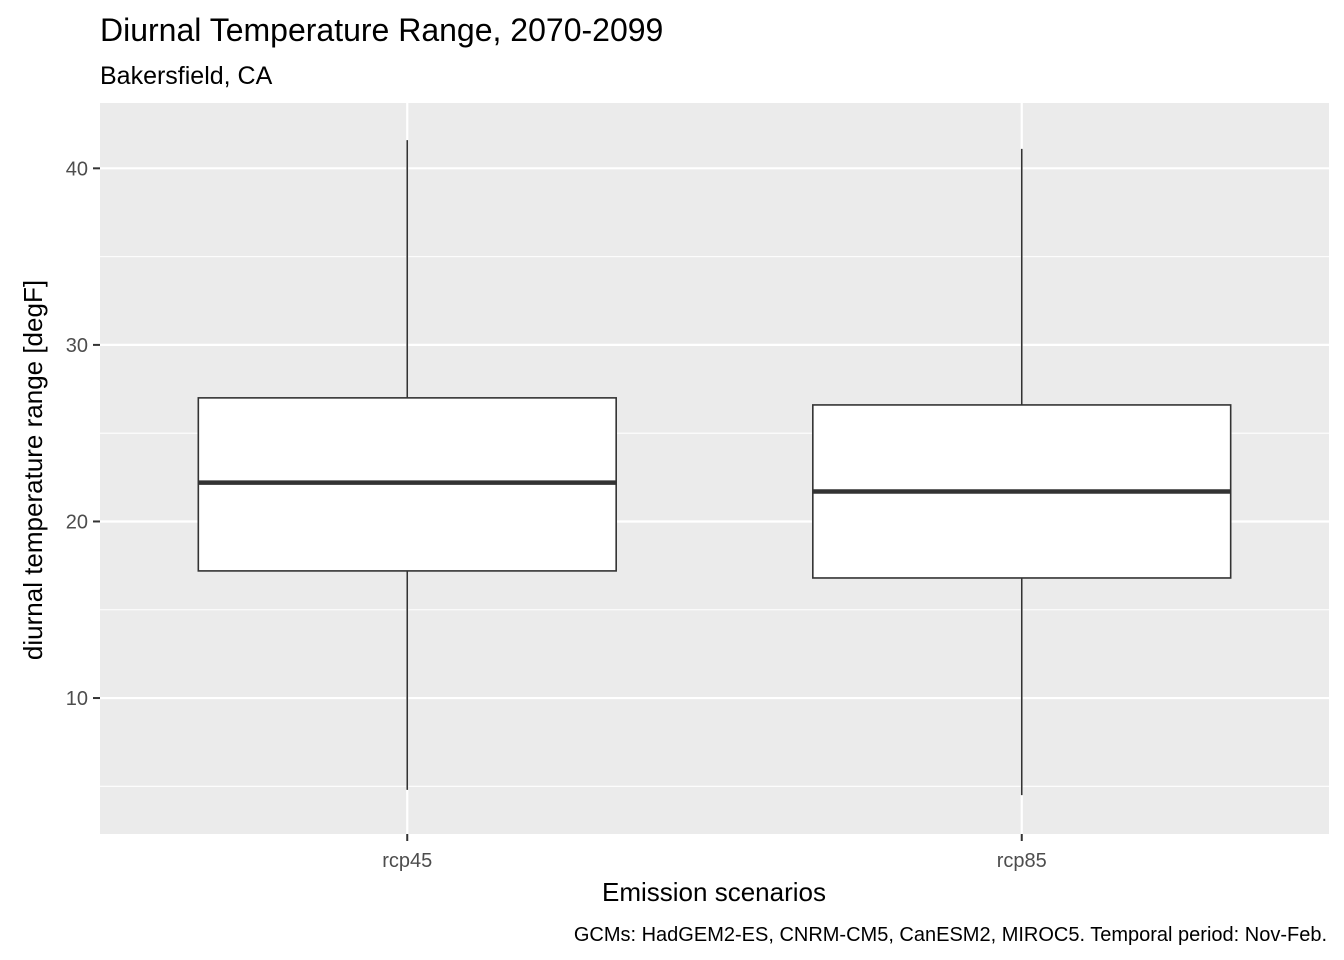  What do you see at coordinates (77, 699) in the screenshot?
I see `y-tick-label: 10` at bounding box center [77, 699].